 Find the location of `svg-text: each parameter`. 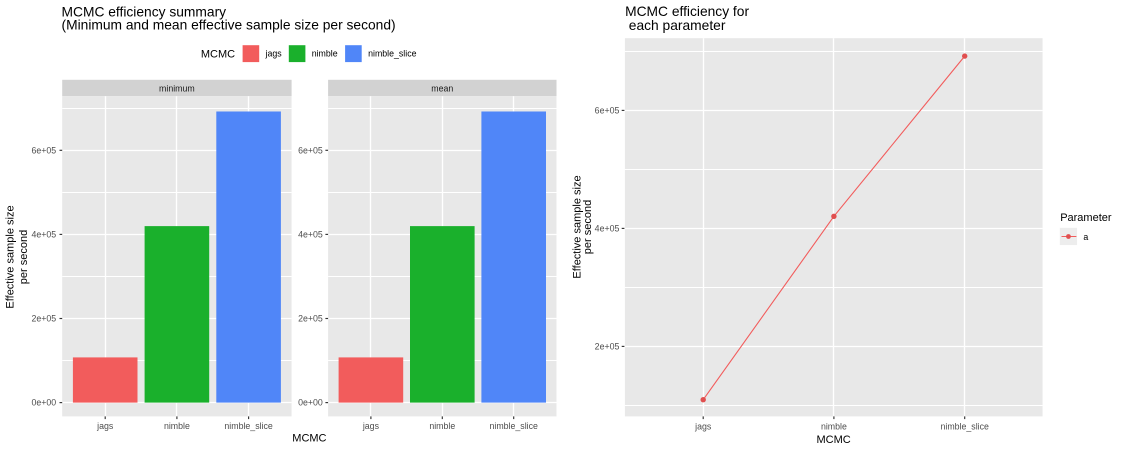

svg-text: each parameter is located at coordinates (677, 25).